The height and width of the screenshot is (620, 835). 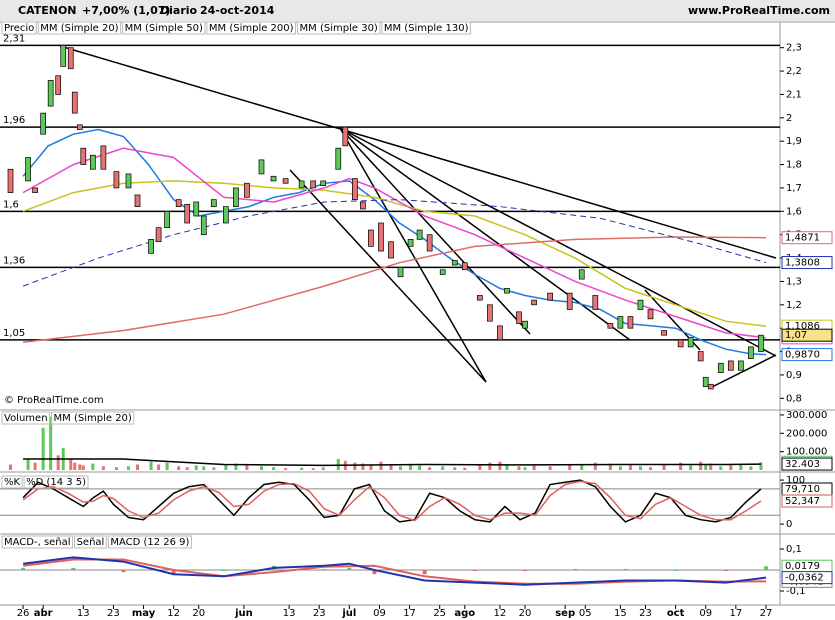 I want to click on value-tag-label: 0,0179, so click(x=802, y=566).